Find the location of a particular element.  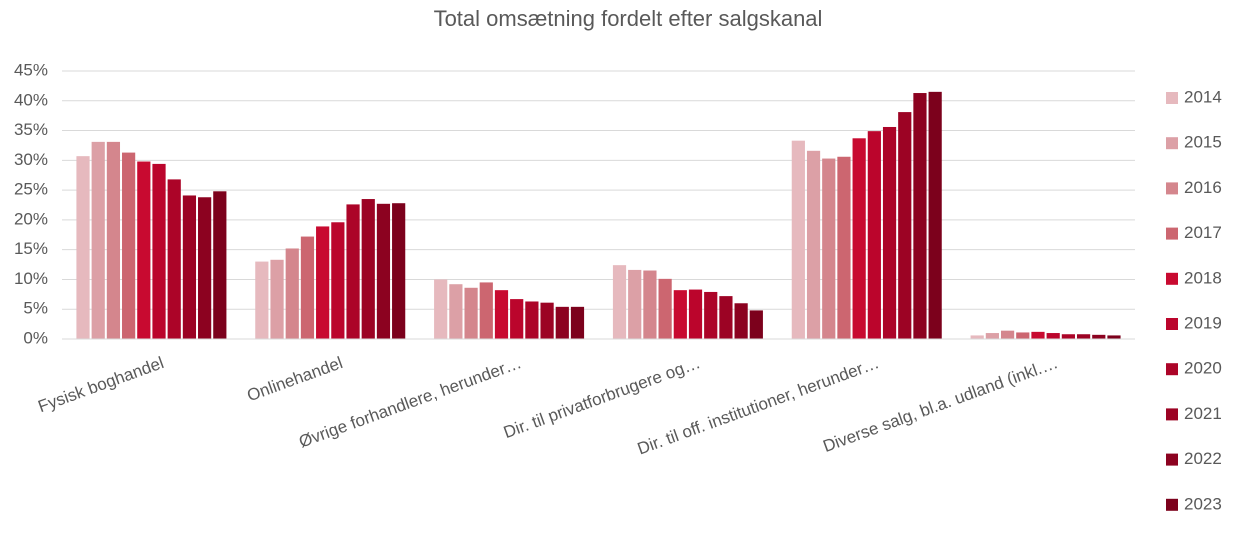

y-tick-label: 35% is located at coordinates (31, 129).